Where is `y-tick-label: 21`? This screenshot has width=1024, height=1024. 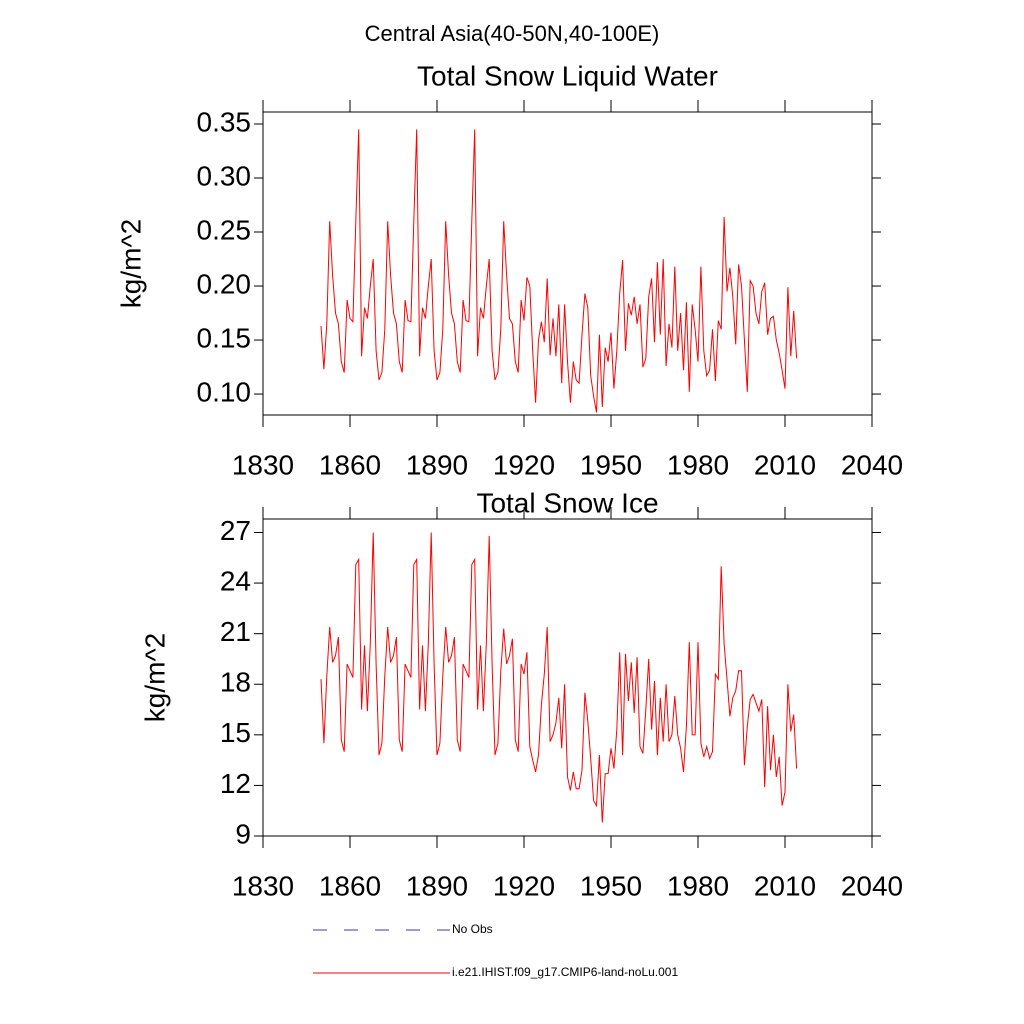
y-tick-label: 21 is located at coordinates (235, 631).